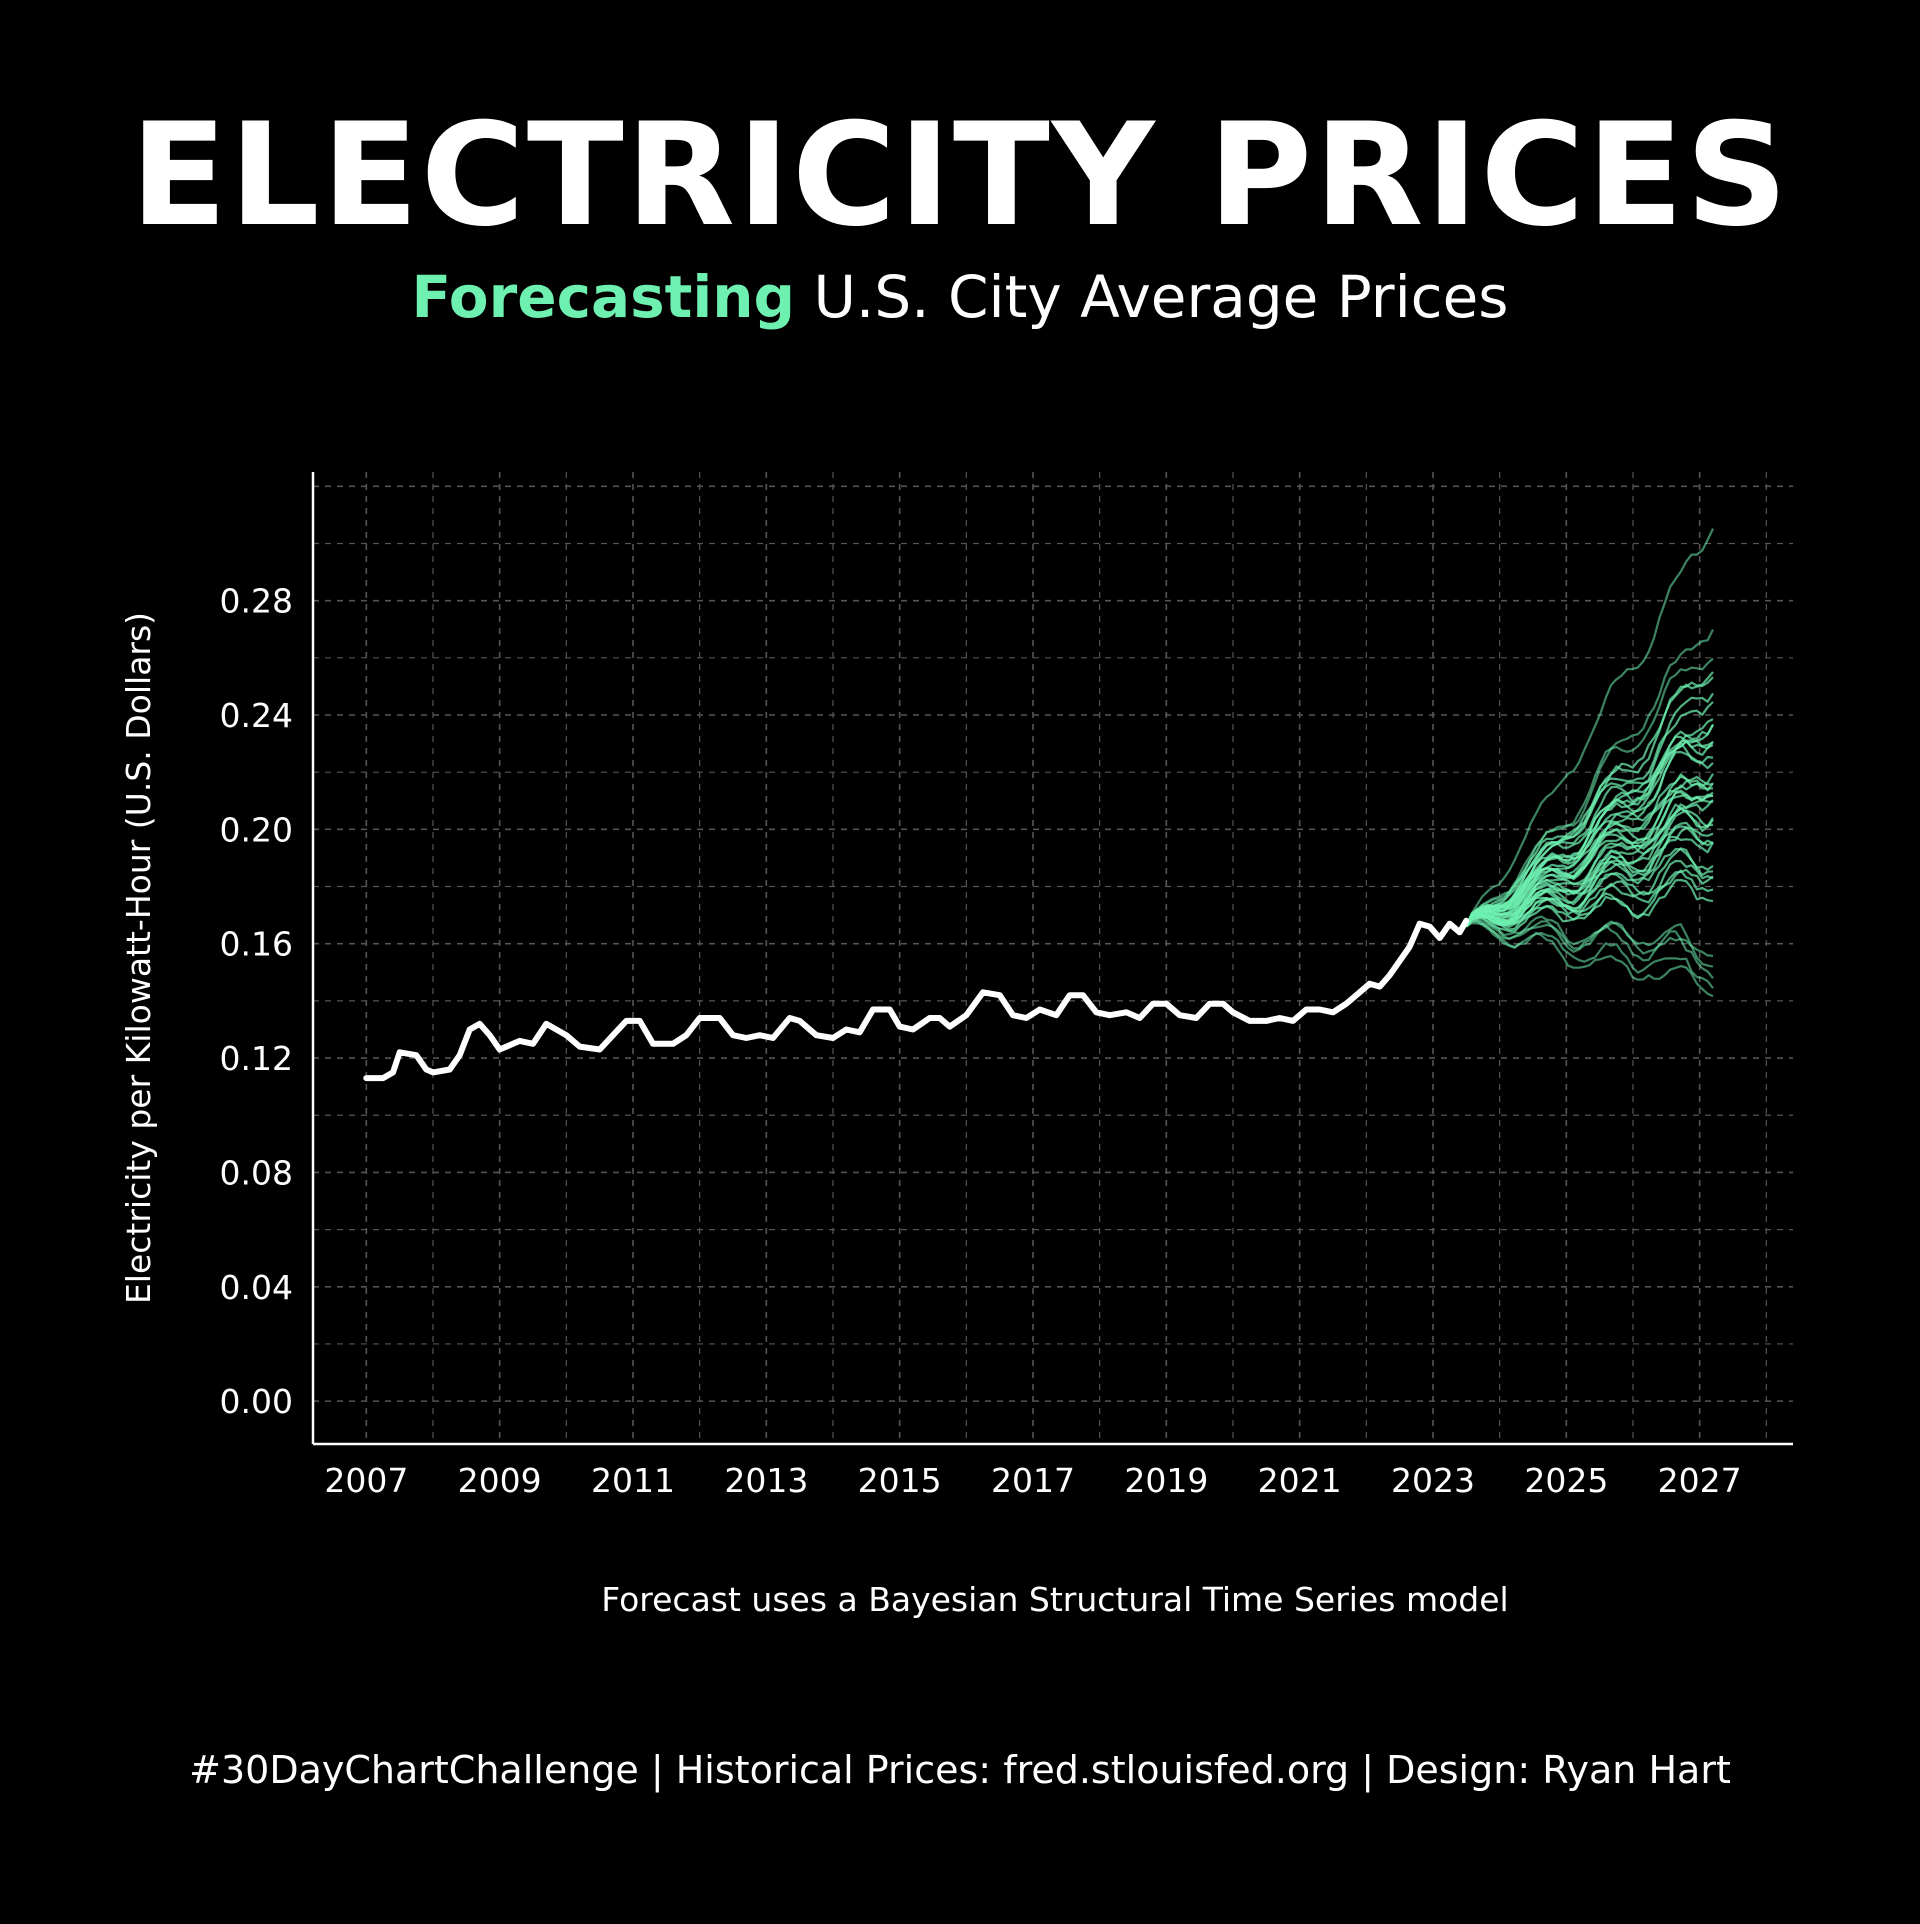 The height and width of the screenshot is (1924, 1920). What do you see at coordinates (1700, 1480) in the screenshot?
I see `x-tick-label: 2027` at bounding box center [1700, 1480].